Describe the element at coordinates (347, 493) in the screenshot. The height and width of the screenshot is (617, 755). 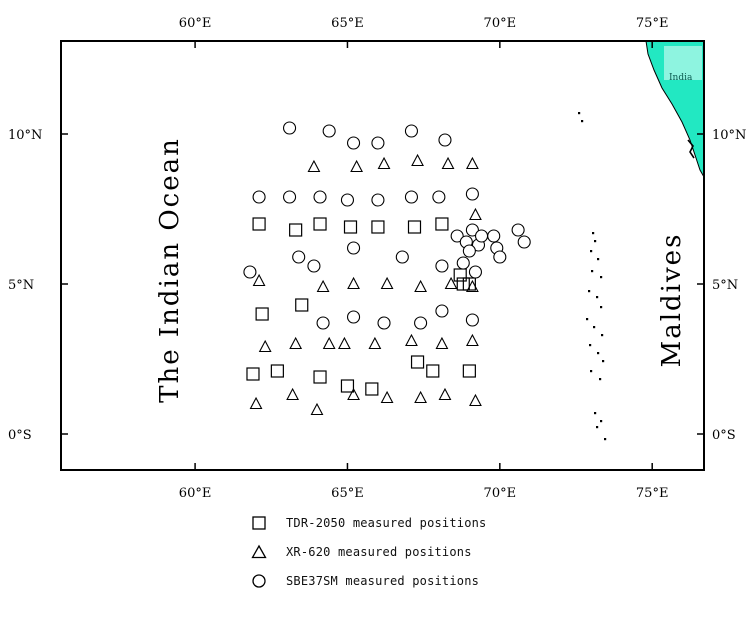
I see `x-tick-label-bottom: 65°E` at that location.